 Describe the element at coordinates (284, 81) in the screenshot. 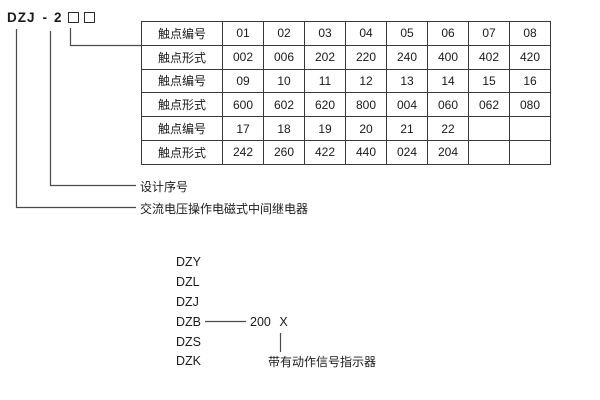

I see `value-cell: 10` at that location.